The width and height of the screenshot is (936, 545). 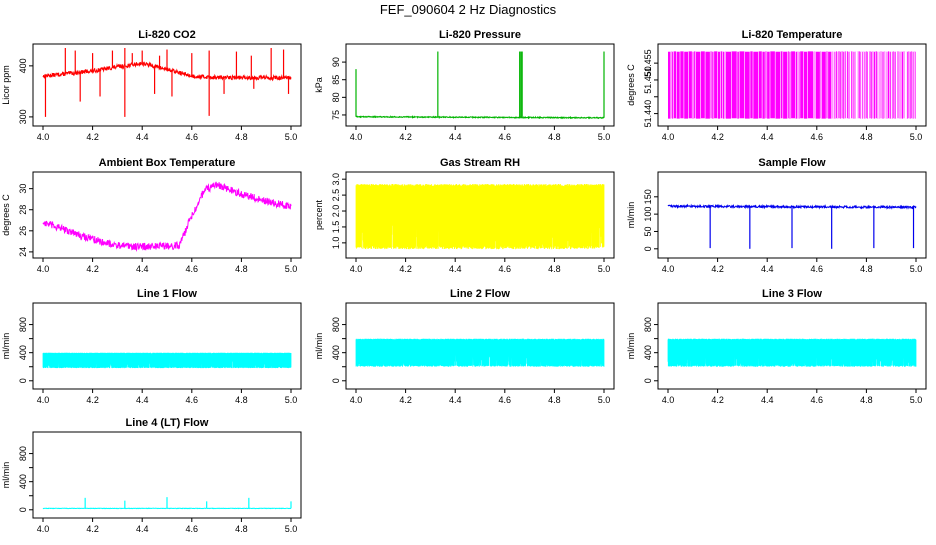 I want to click on x-tick-label-sample-flow-4: 4.8, so click(x=866, y=269).